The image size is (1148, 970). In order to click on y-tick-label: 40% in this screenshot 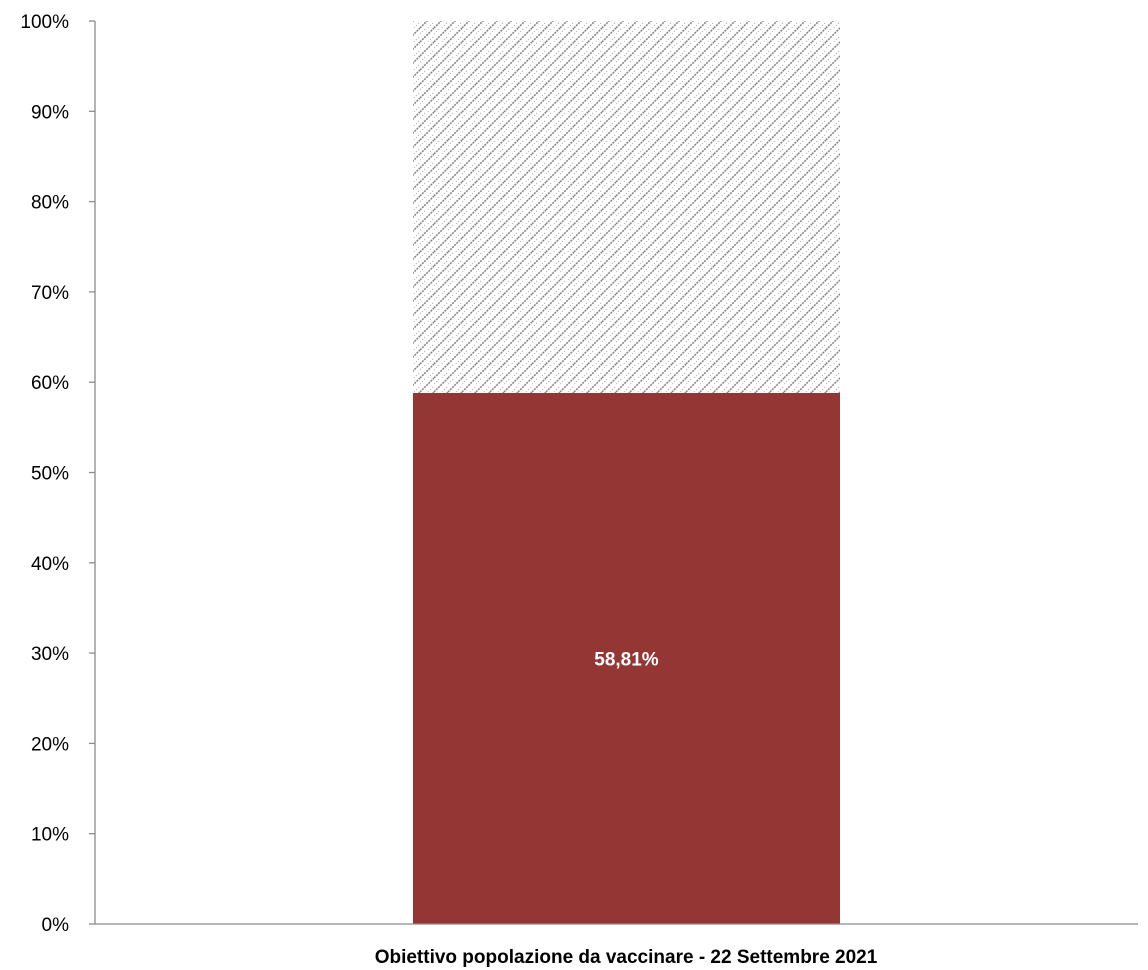, I will do `click(50, 564)`.